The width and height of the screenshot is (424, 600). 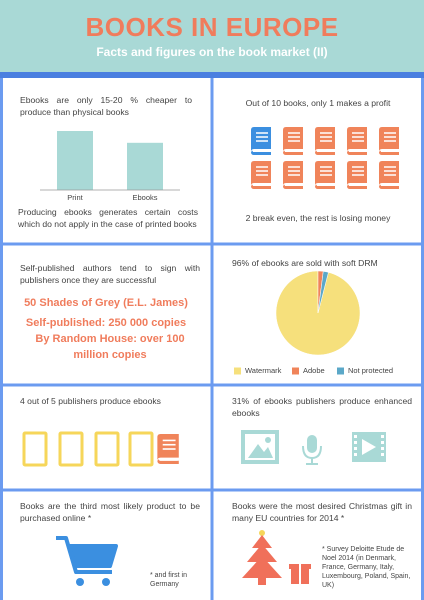 I want to click on tree-icon, so click(x=276, y=557).